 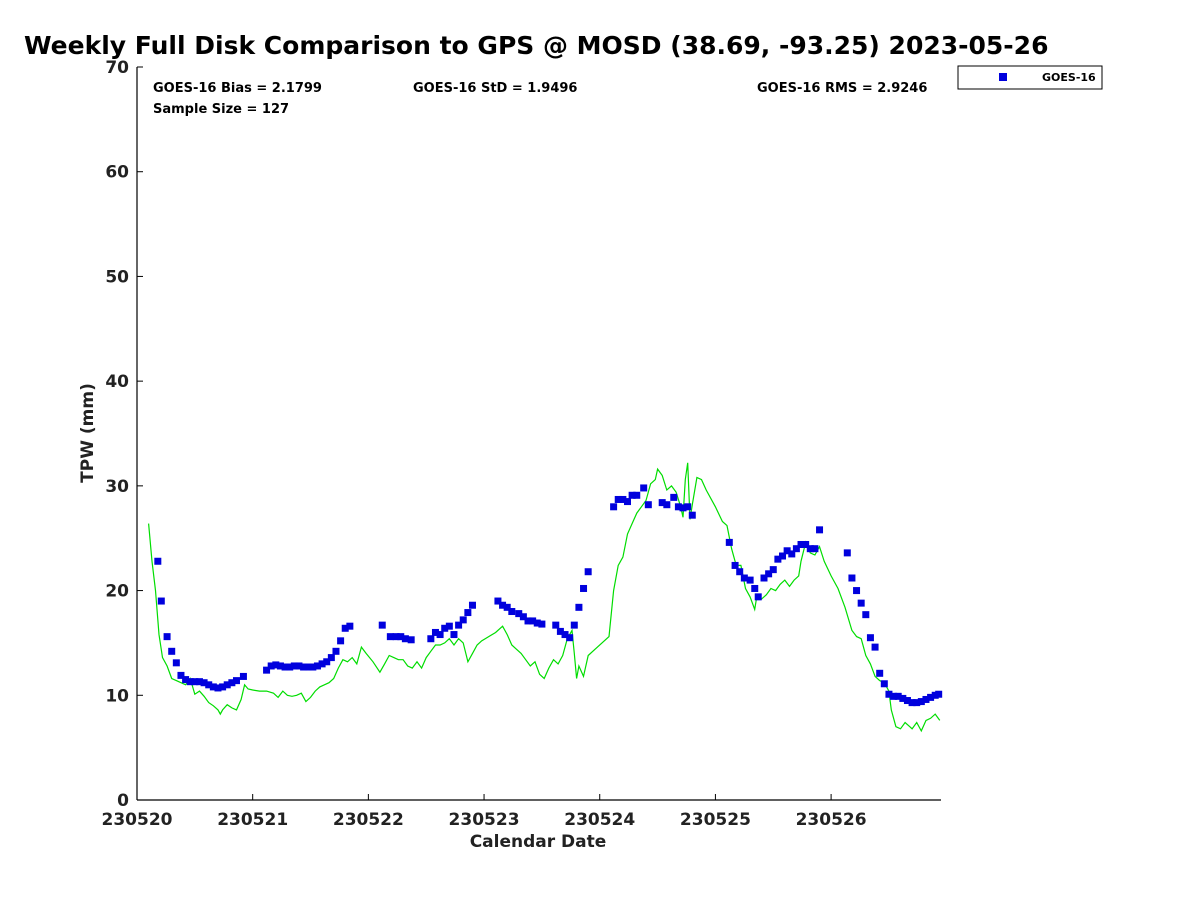 I want to click on x-tick-label: 230525, so click(x=715, y=820).